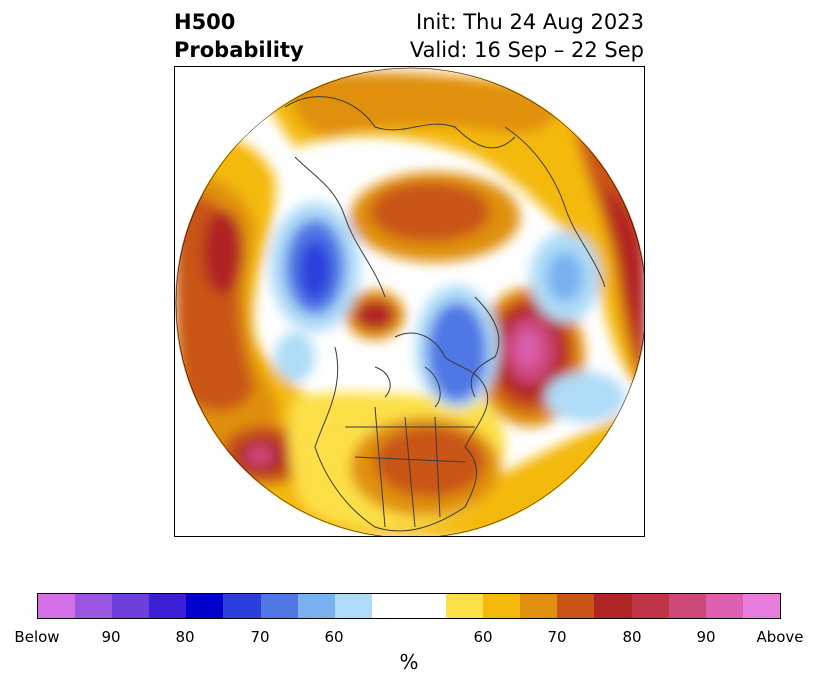 This screenshot has width=819, height=686. Describe the element at coordinates (528, 349) in the screenshot. I see `above-pacific-top` at that location.